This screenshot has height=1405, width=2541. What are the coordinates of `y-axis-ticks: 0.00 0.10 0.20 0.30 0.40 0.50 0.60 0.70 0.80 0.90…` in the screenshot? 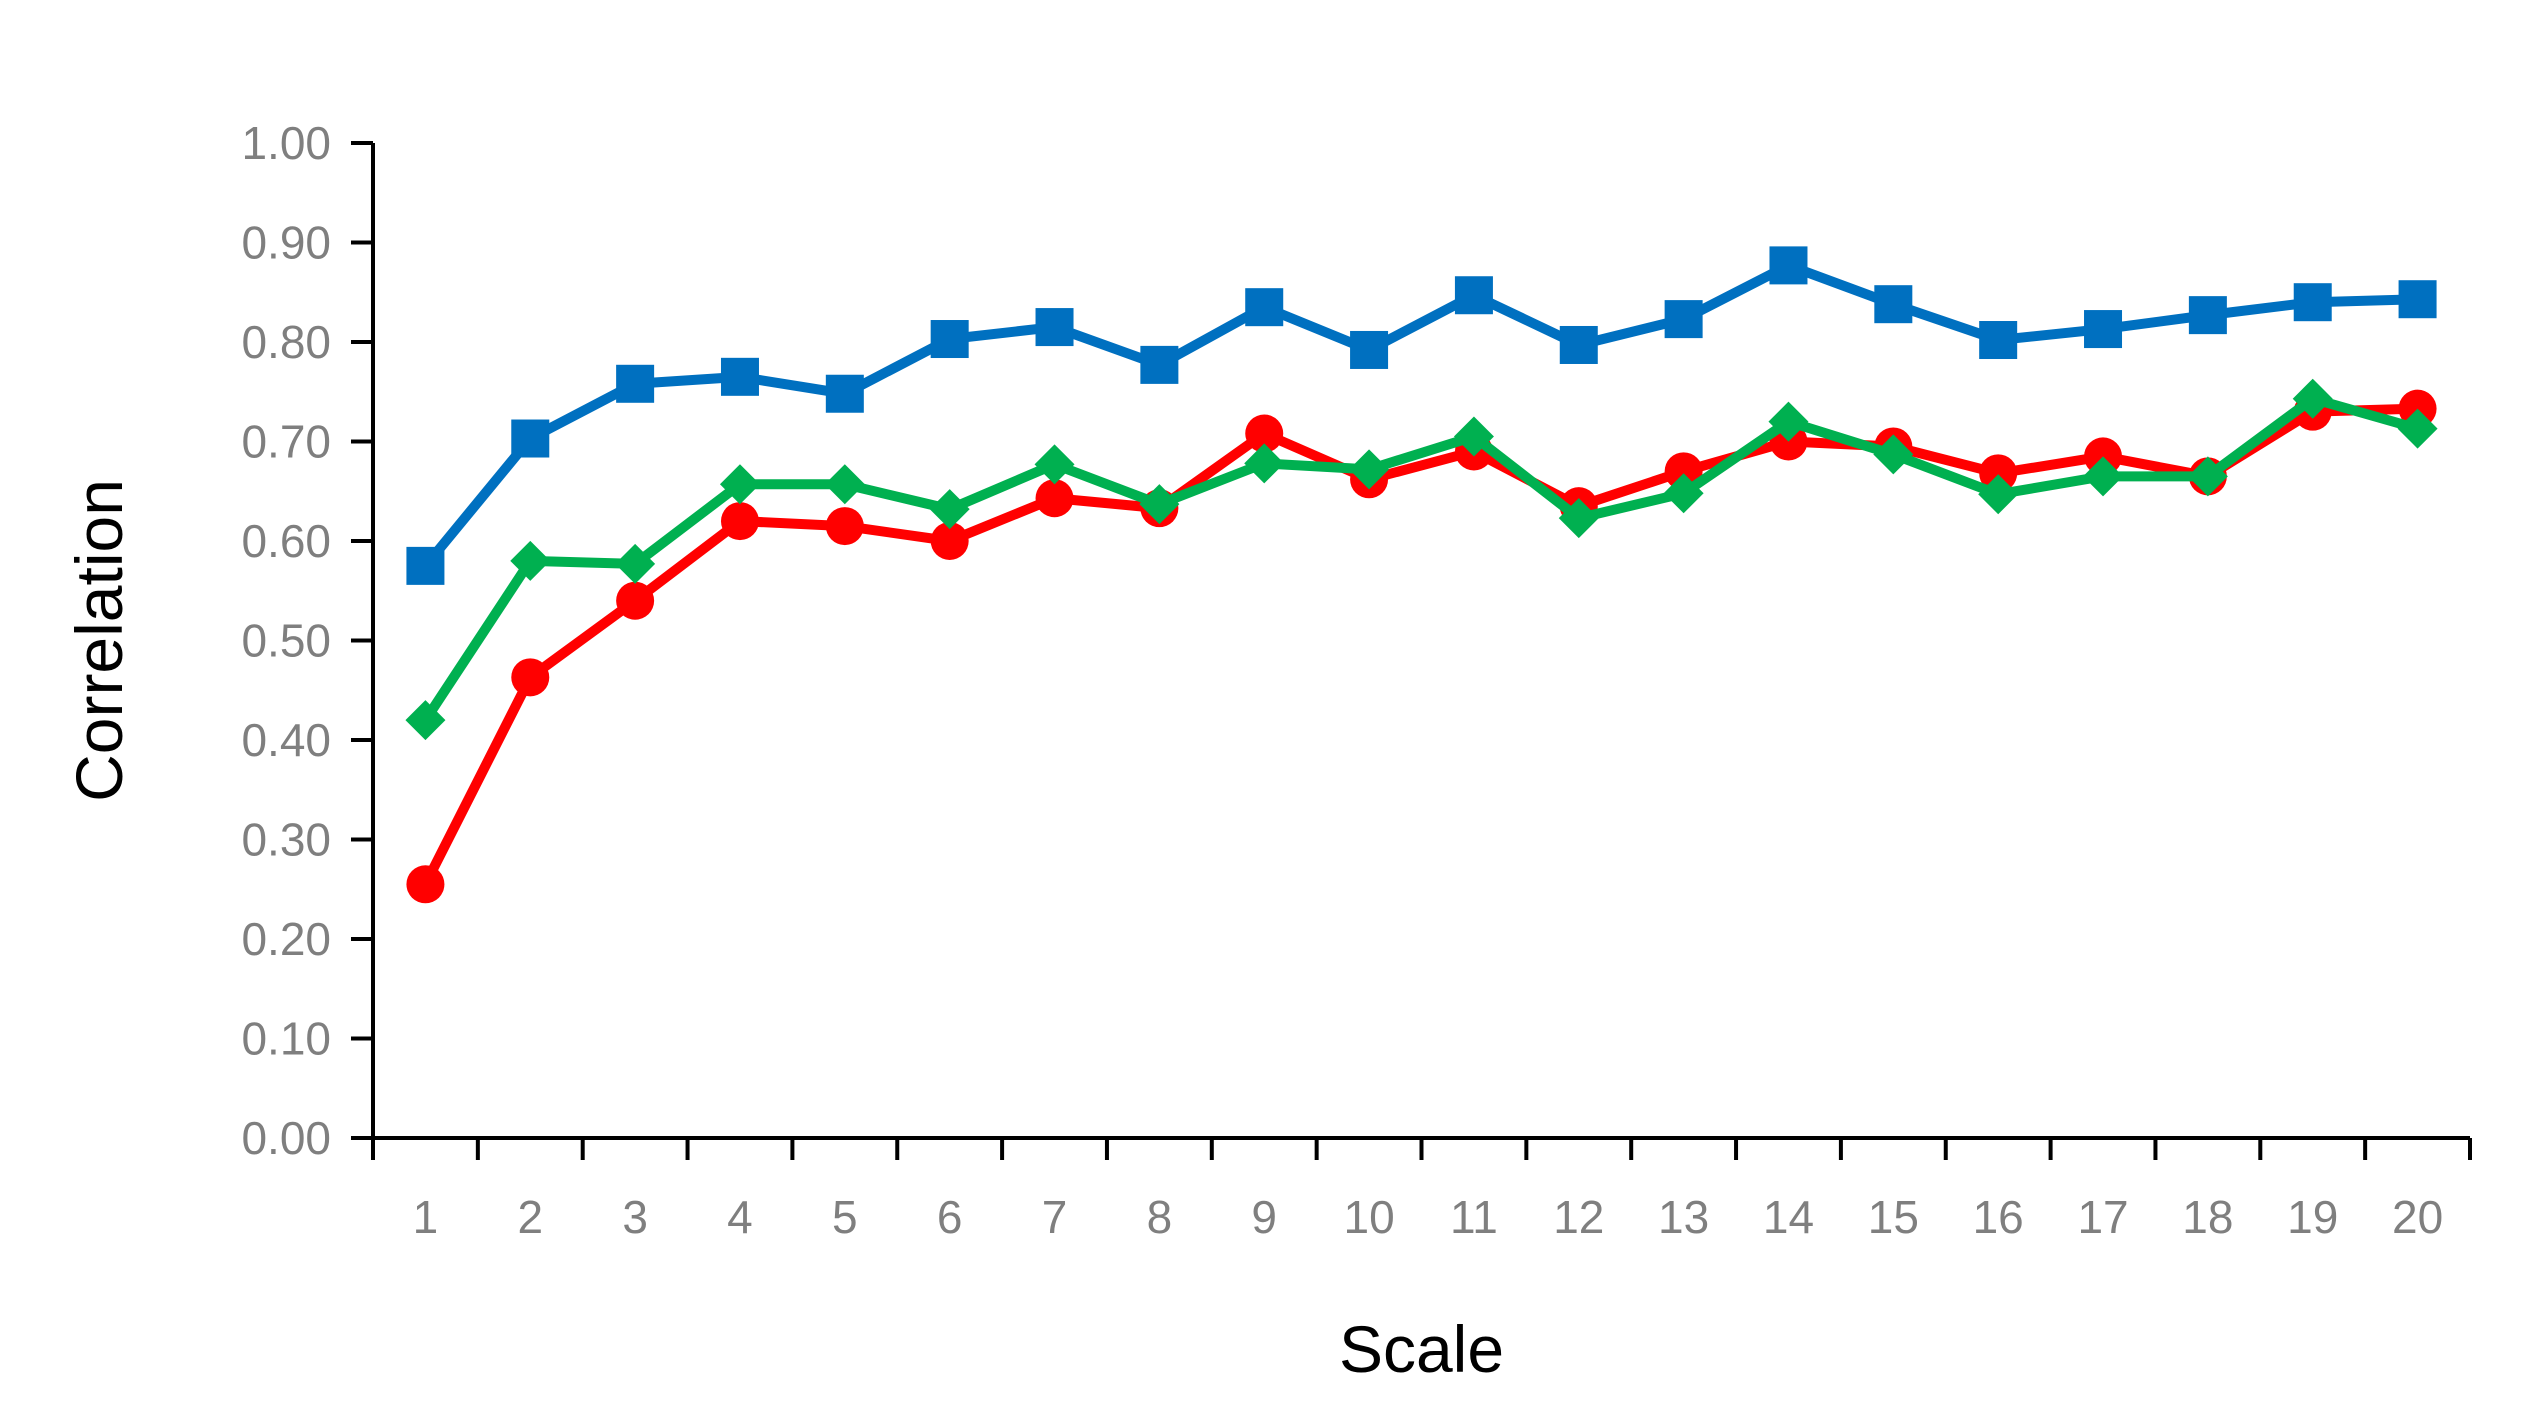 It's located at (307, 640).